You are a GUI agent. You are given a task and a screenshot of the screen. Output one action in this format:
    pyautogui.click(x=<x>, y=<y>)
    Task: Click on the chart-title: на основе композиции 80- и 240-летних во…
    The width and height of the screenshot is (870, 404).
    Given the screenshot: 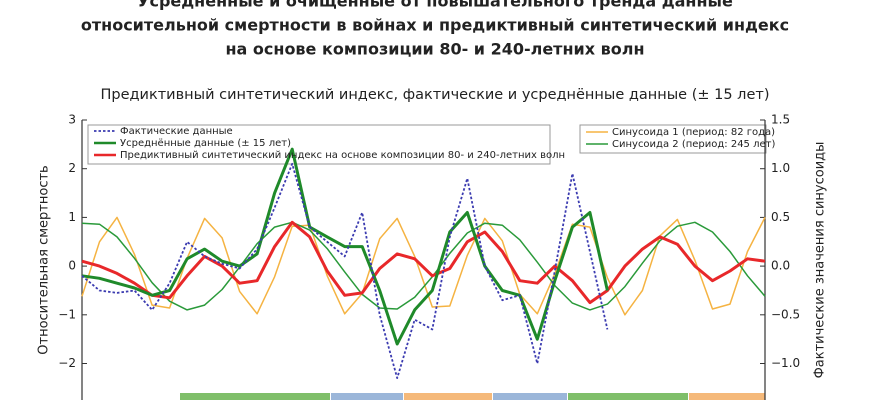 What is the action you would take?
    pyautogui.click(x=434, y=49)
    